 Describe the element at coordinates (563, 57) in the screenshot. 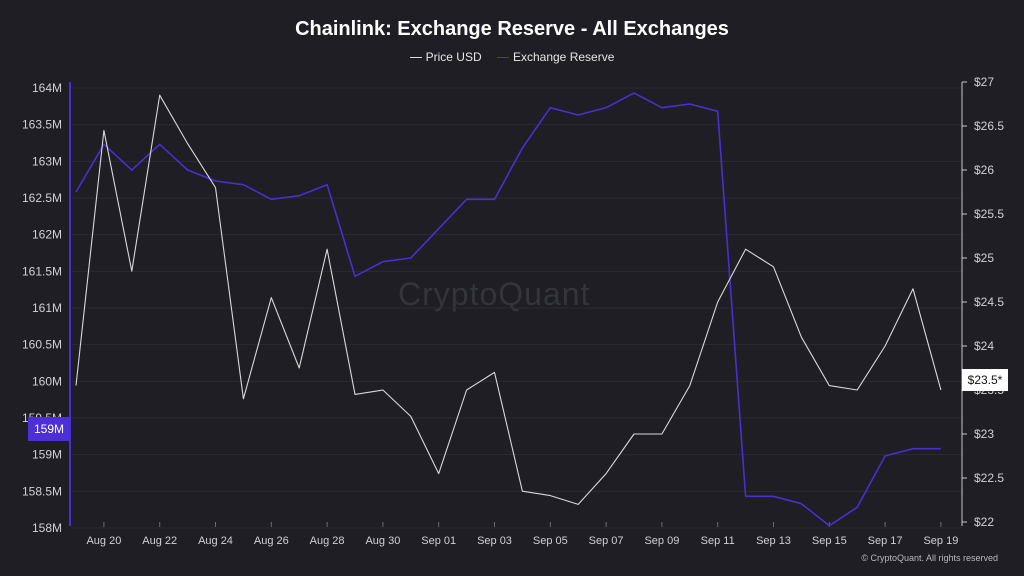

I see `legend-reserve-label: Exchange Reserve` at that location.